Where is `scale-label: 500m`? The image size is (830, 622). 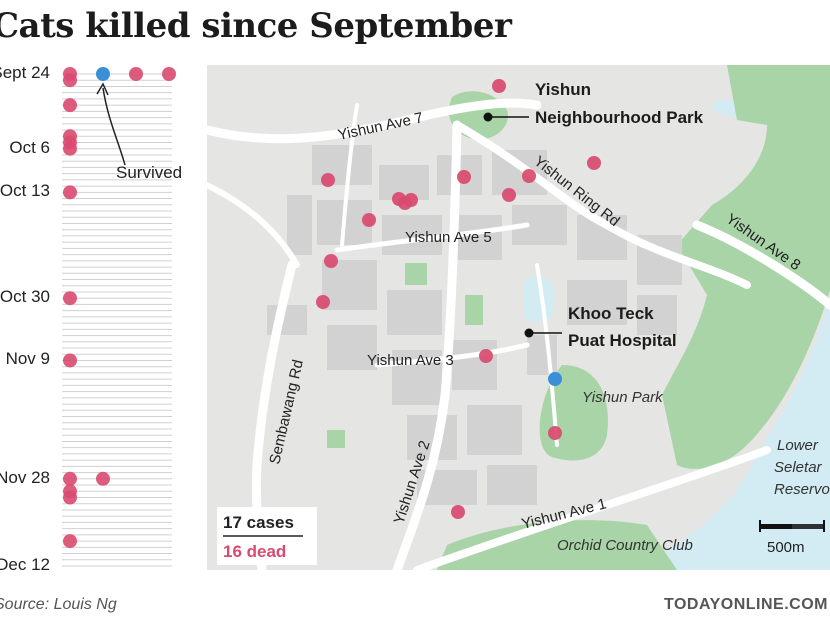
scale-label: 500m is located at coordinates (786, 547).